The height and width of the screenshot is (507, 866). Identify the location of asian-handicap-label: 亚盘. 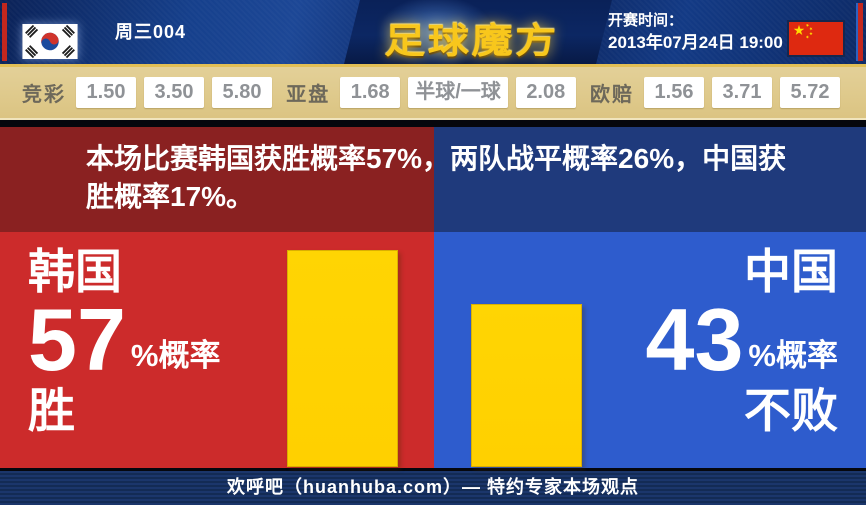
(308, 95).